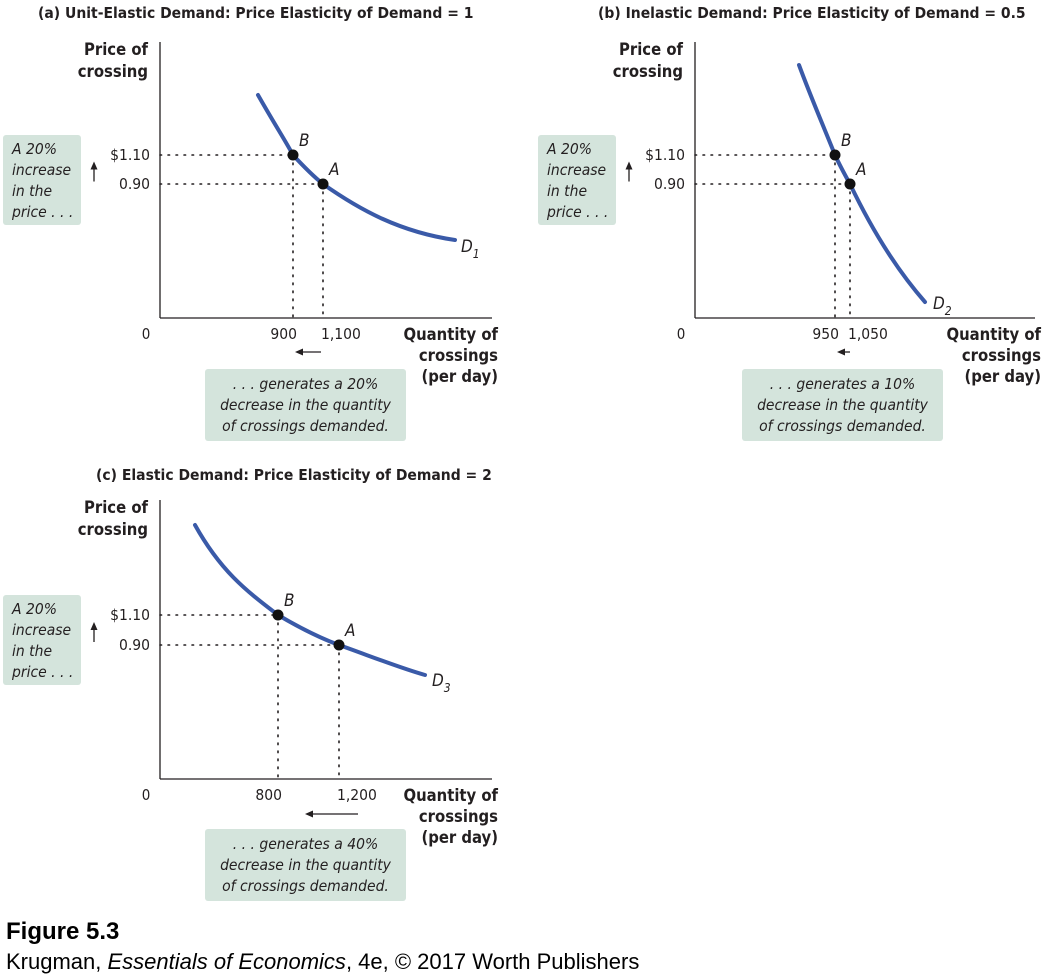 This screenshot has width=1044, height=979. I want to click on citation-publisher: , 4e, © 2017 Worth Publishers, so click(492, 961).